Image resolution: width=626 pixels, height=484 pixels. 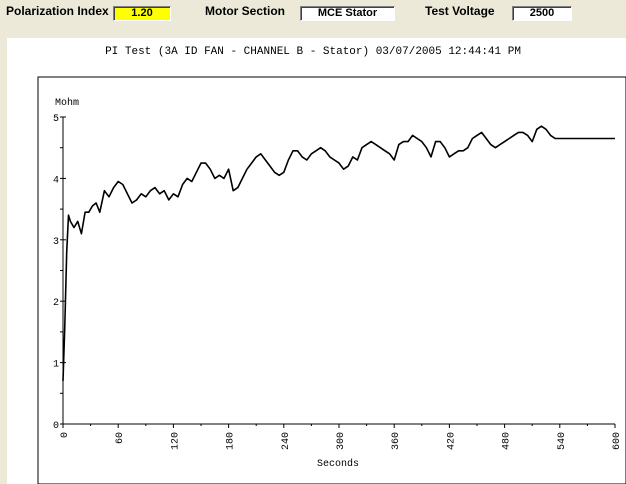 I want to click on test-voltage-label: Test Voltage, so click(x=460, y=11).